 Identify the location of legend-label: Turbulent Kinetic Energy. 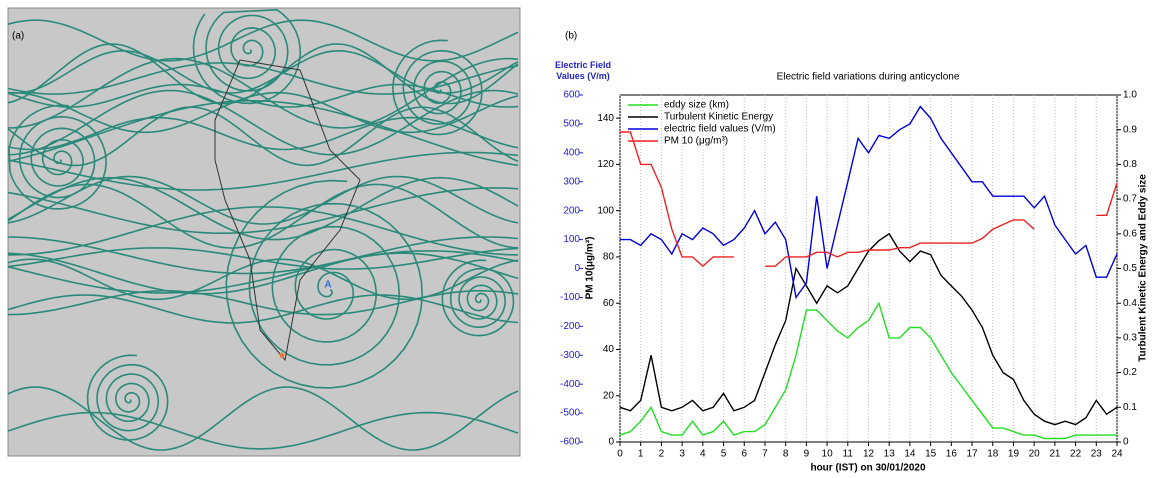
(718, 117).